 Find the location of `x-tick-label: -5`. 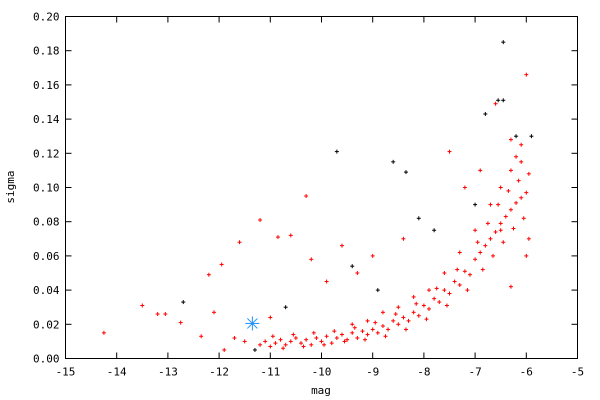

x-tick-label: -5 is located at coordinates (577, 372).